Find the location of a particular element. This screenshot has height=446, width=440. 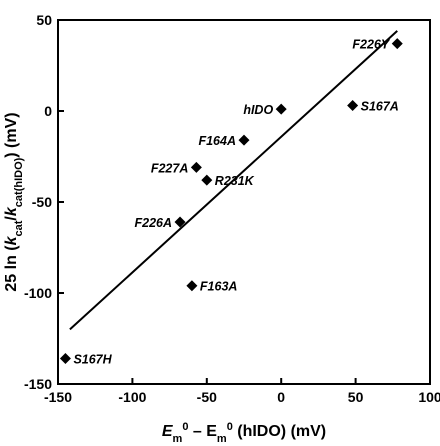

y-tick-label: -150 is located at coordinates (38, 384).